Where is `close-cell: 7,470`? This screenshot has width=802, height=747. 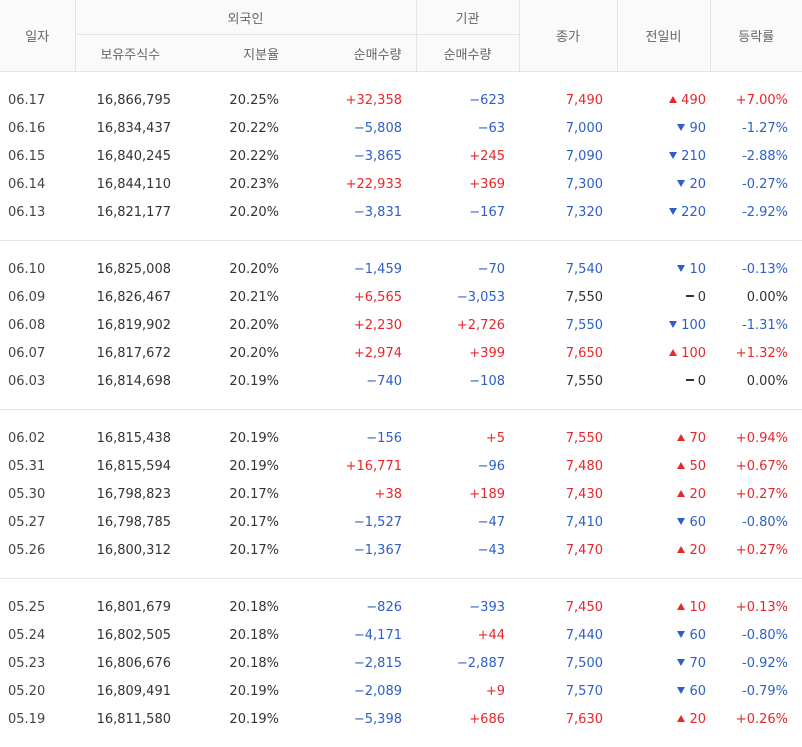
close-cell: 7,470 is located at coordinates (568, 550).